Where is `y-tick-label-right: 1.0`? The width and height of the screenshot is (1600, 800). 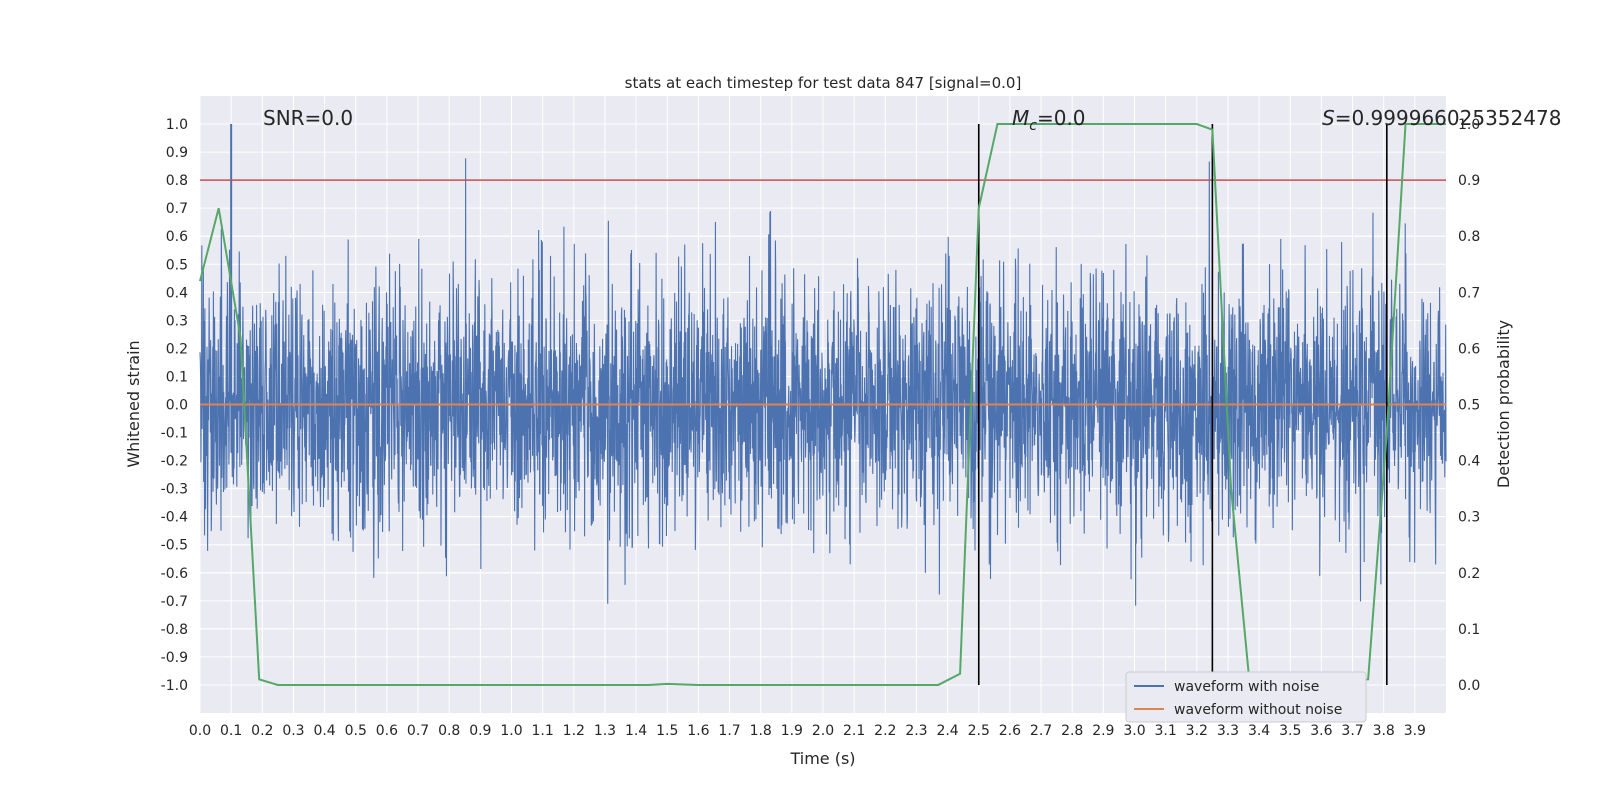
y-tick-label-right: 1.0 is located at coordinates (1469, 125).